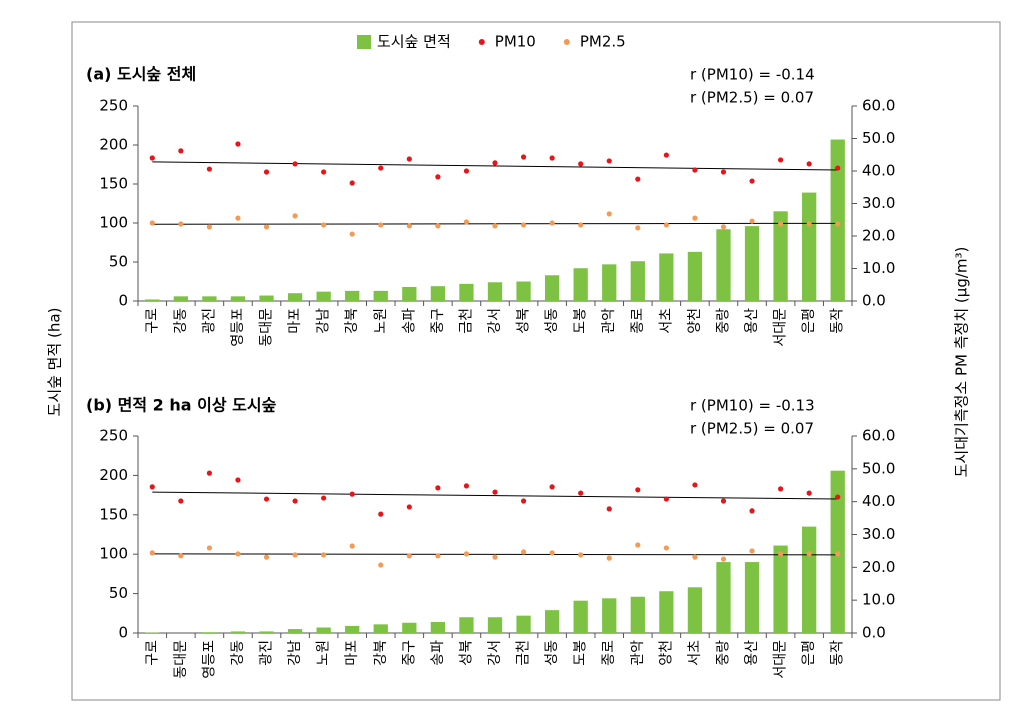 Image resolution: width=1012 pixels, height=721 pixels. I want to click on y2-tick-label: 50.0, so click(878, 468).